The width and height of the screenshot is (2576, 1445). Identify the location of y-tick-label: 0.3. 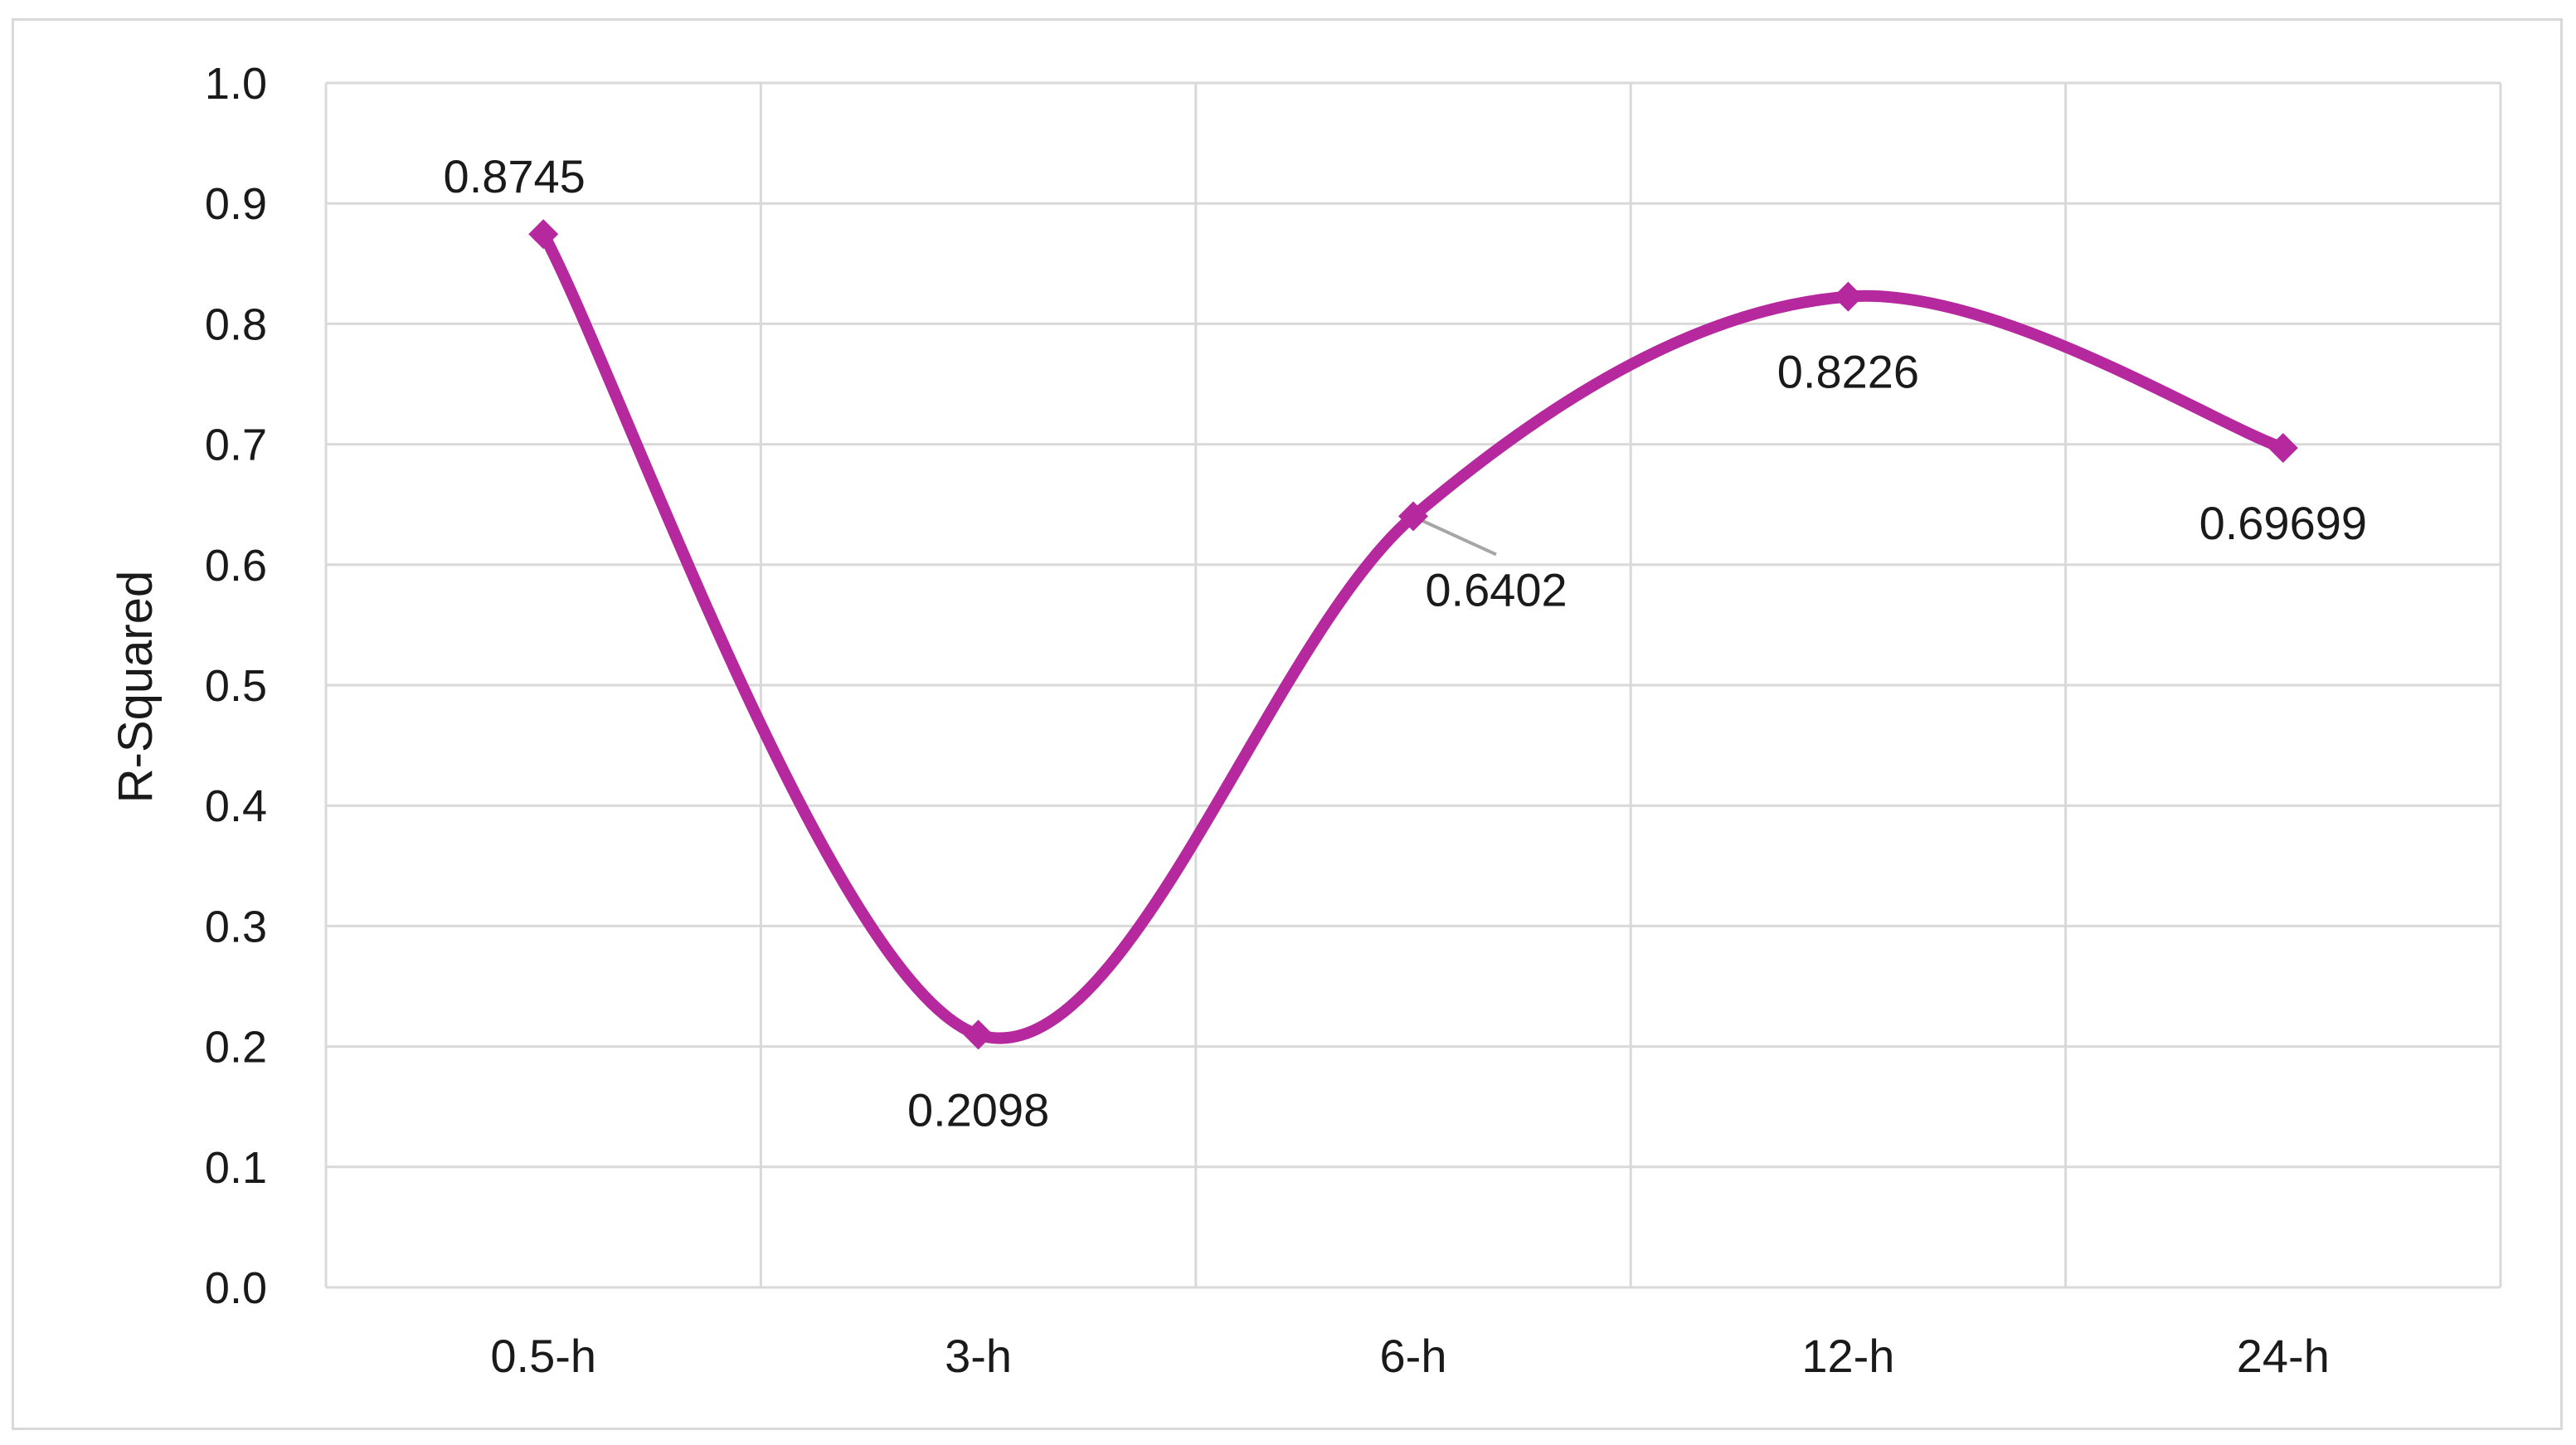
(236, 927).